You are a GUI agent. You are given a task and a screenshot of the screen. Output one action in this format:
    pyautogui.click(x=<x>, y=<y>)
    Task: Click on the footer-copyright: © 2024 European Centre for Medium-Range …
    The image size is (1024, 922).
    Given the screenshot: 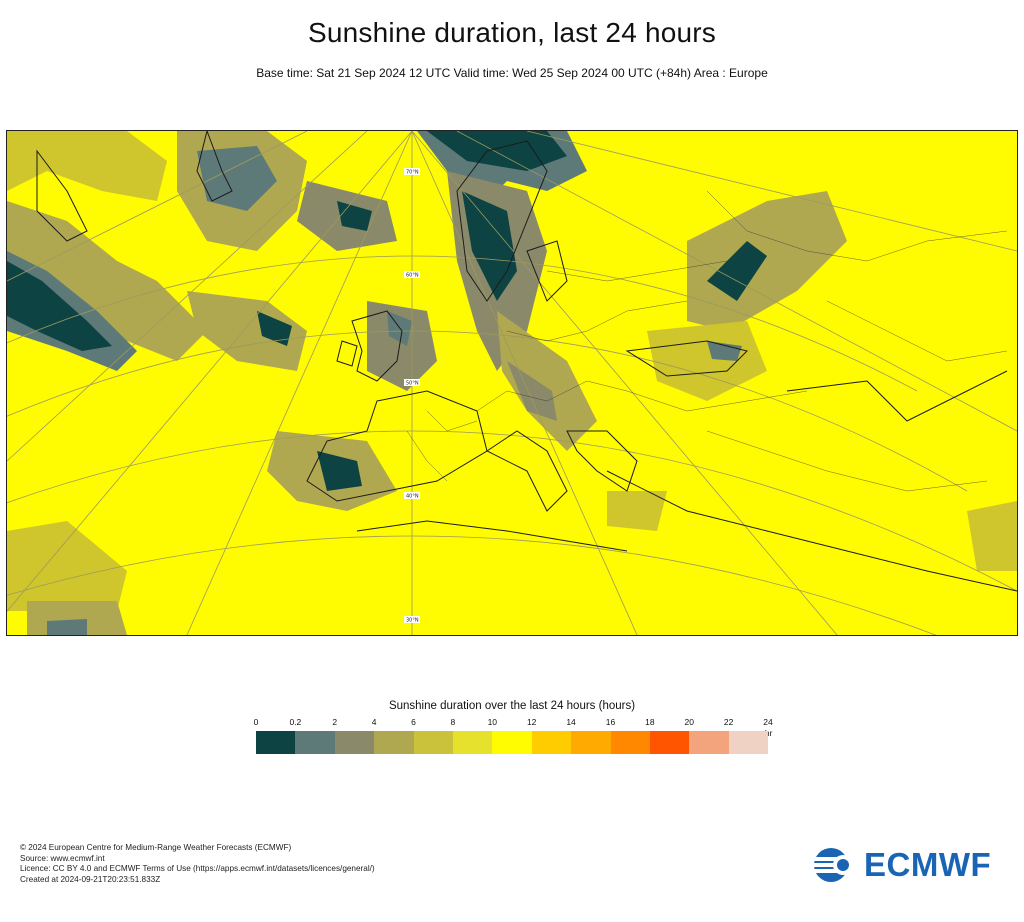 What is the action you would take?
    pyautogui.click(x=156, y=847)
    